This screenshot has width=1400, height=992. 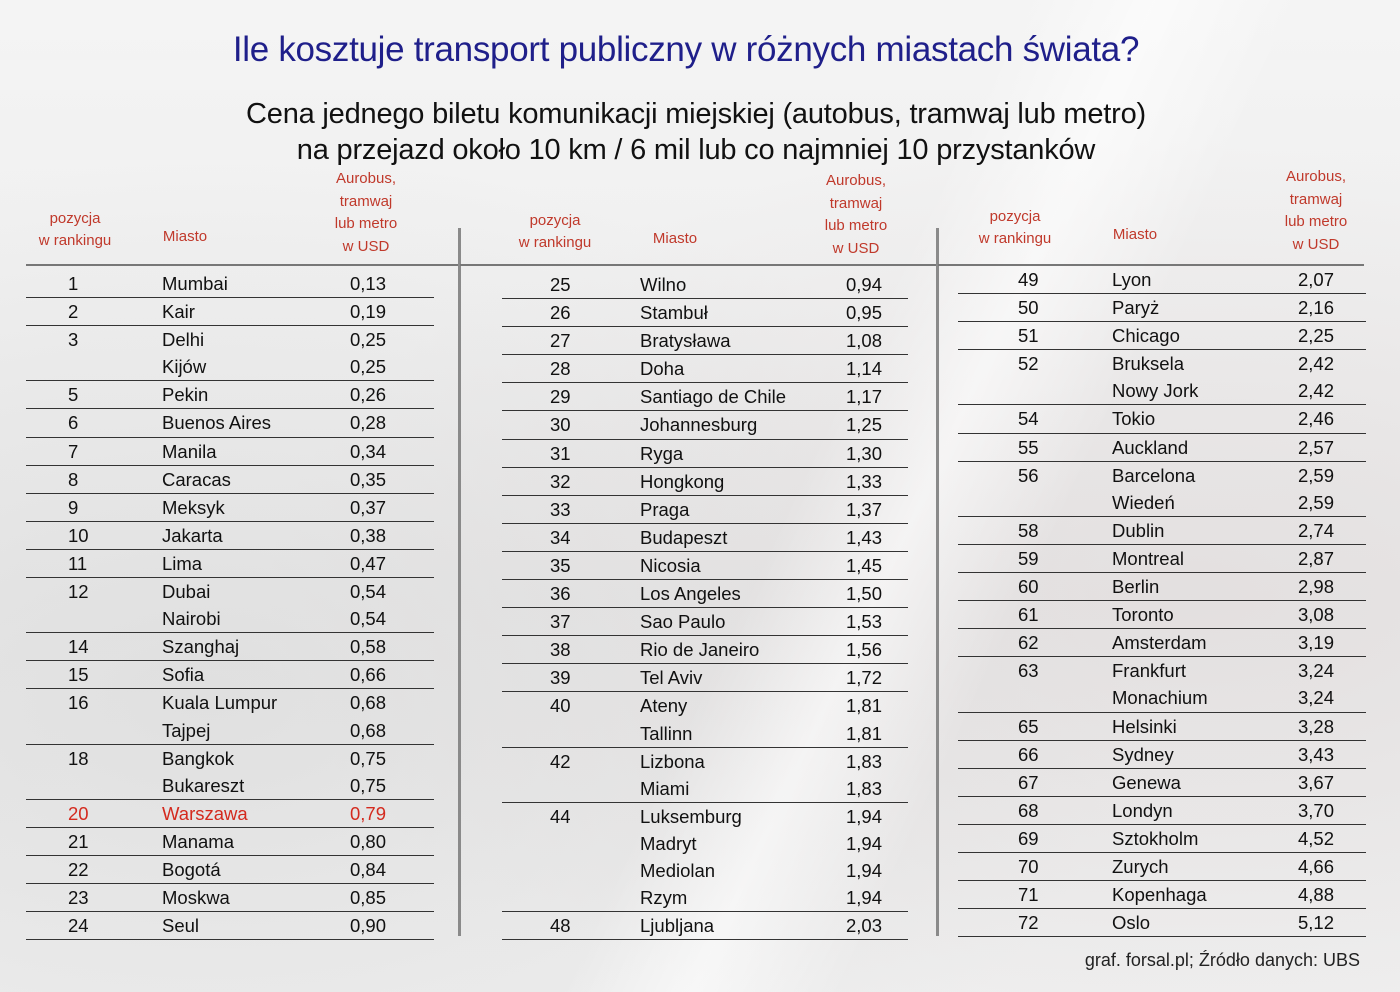 I want to click on table-row: 3 Delhi 0,25, so click(x=230, y=339).